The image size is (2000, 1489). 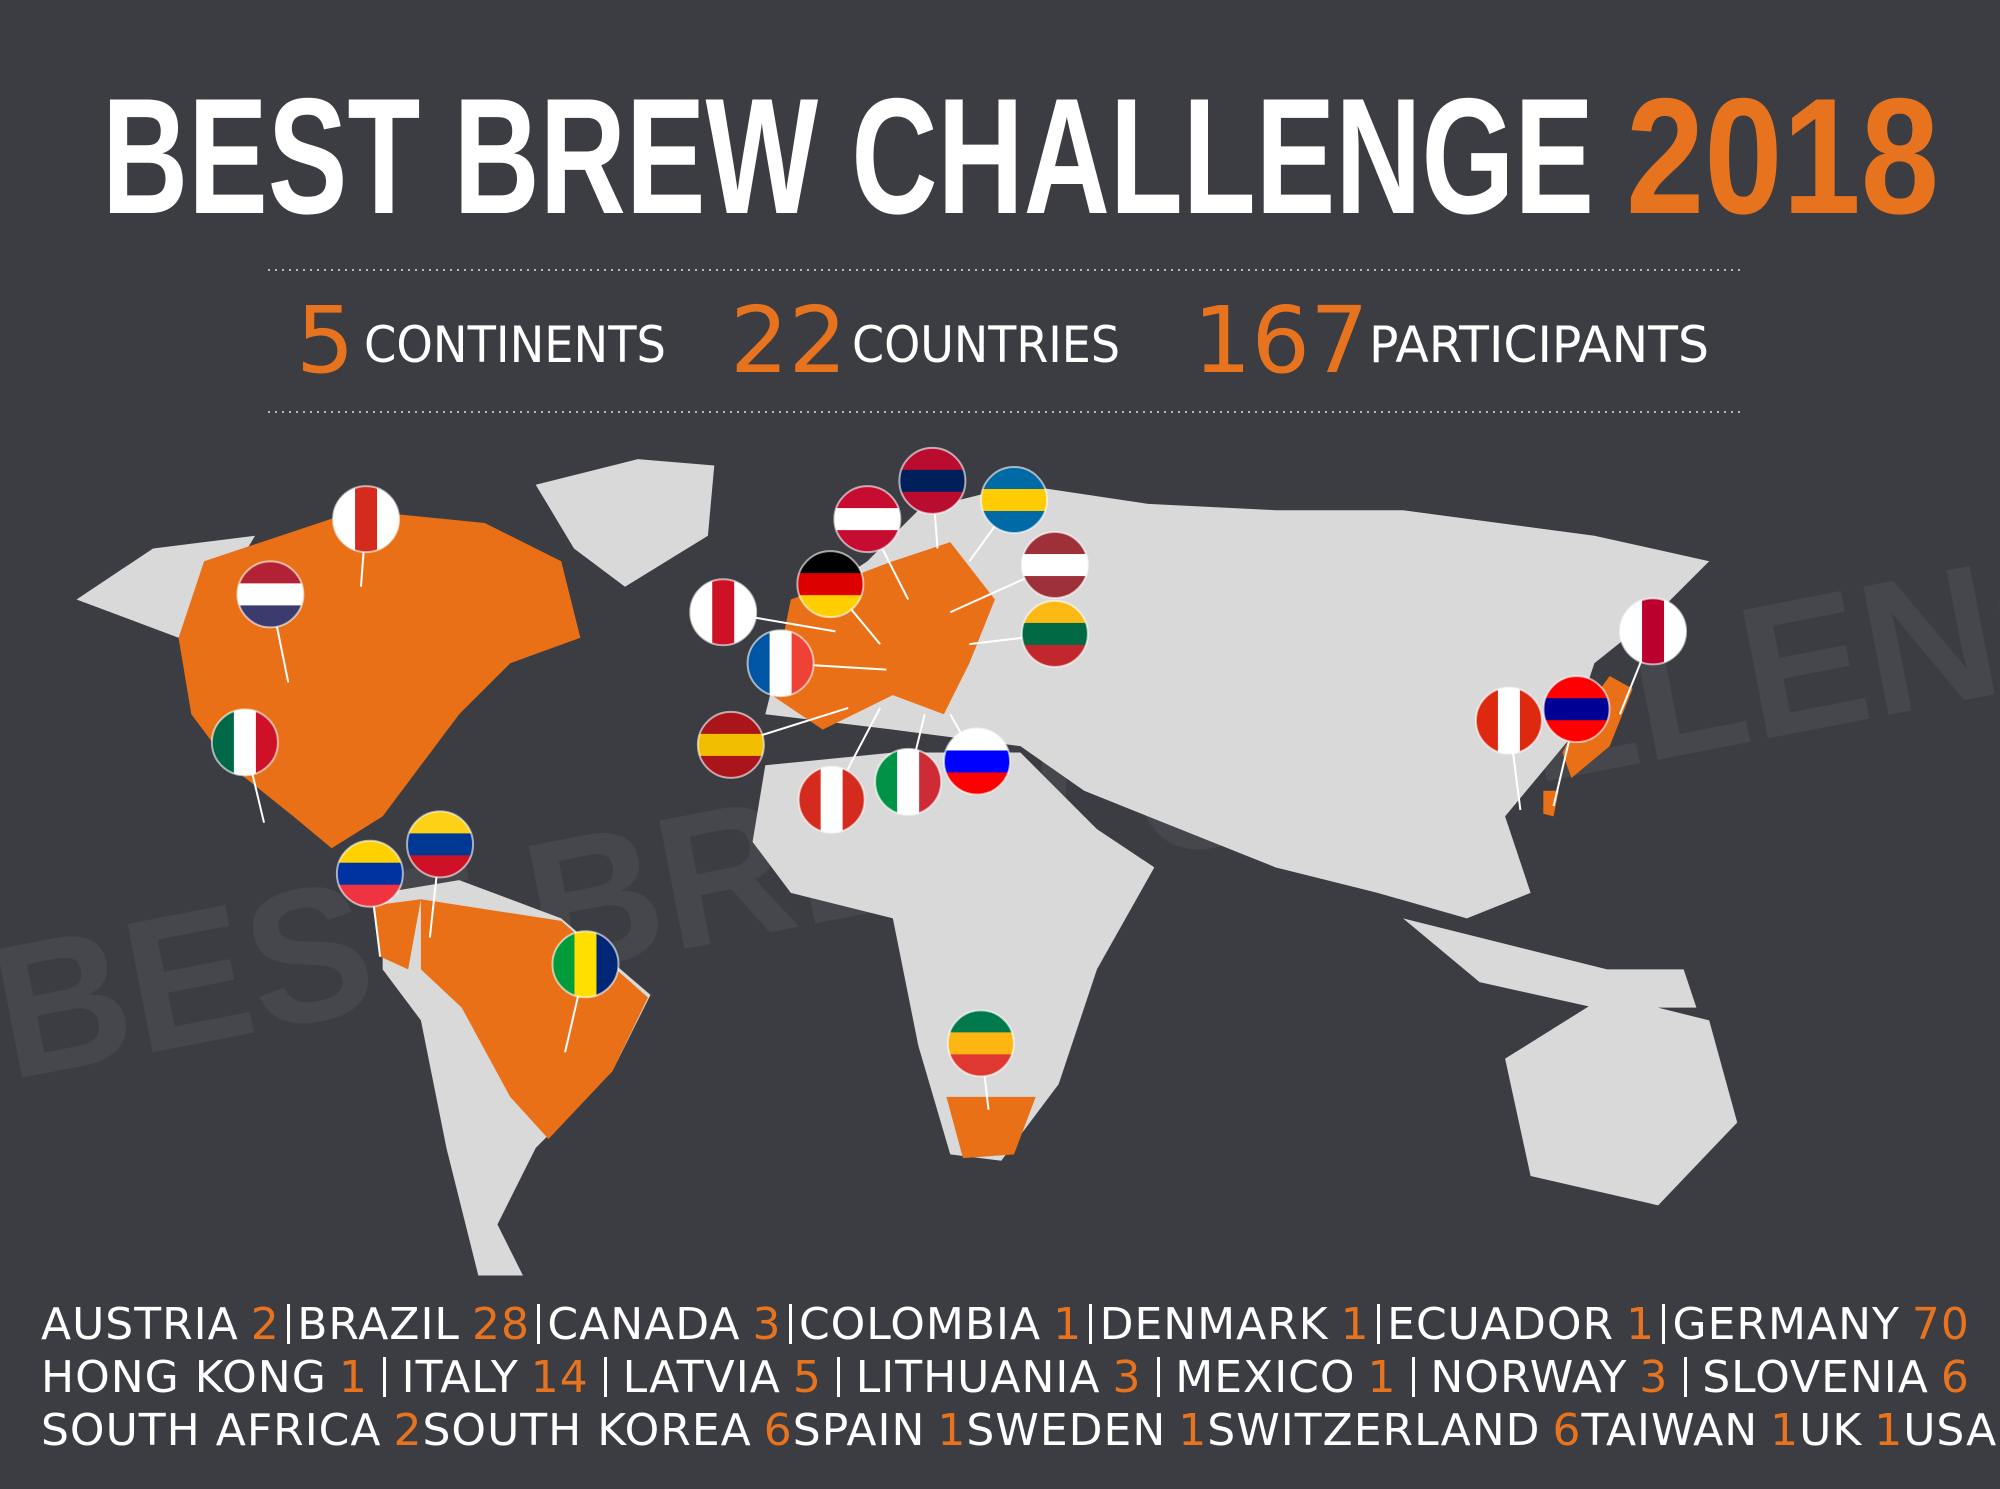 I want to click on country-name: AUSTRIA, so click(x=140, y=1324).